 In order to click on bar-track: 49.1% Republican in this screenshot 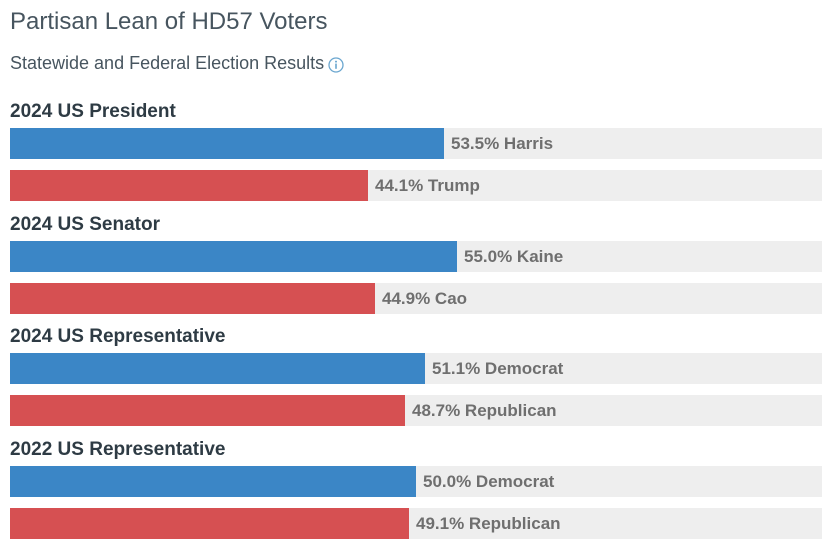, I will do `click(416, 523)`.